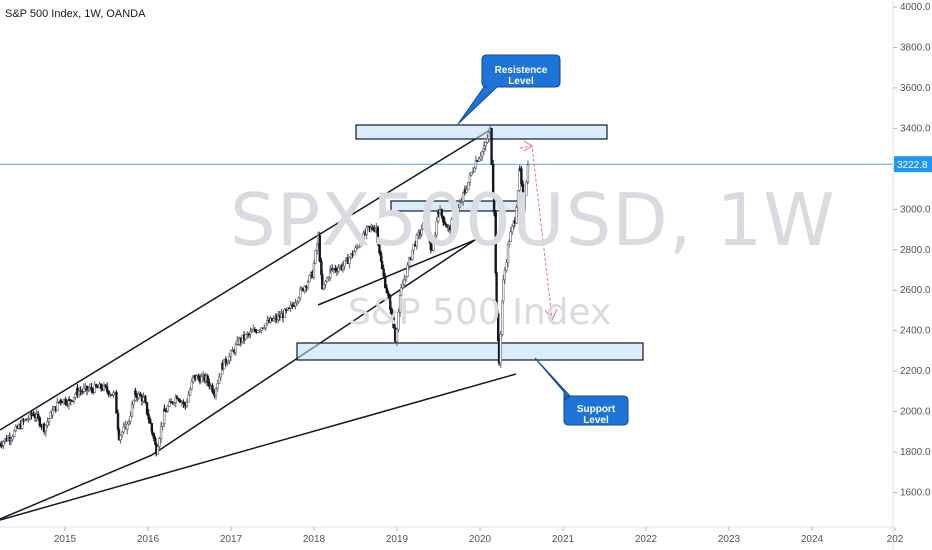 This screenshot has height=550, width=932. I want to click on projection-arrowhead, so click(551, 315).